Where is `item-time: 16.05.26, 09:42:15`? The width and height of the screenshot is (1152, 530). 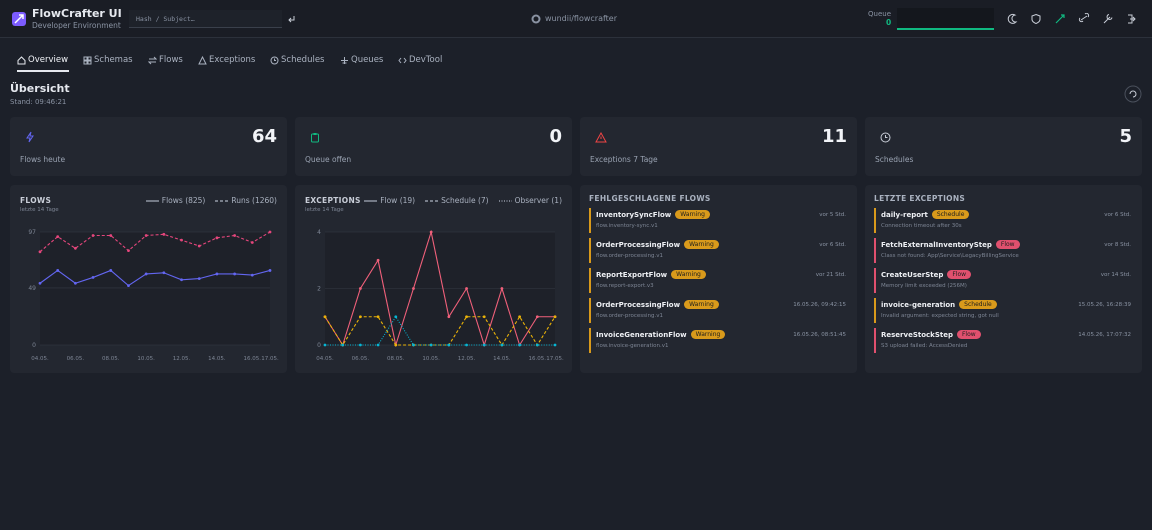
item-time: 16.05.26, 09:42:15 is located at coordinates (819, 305).